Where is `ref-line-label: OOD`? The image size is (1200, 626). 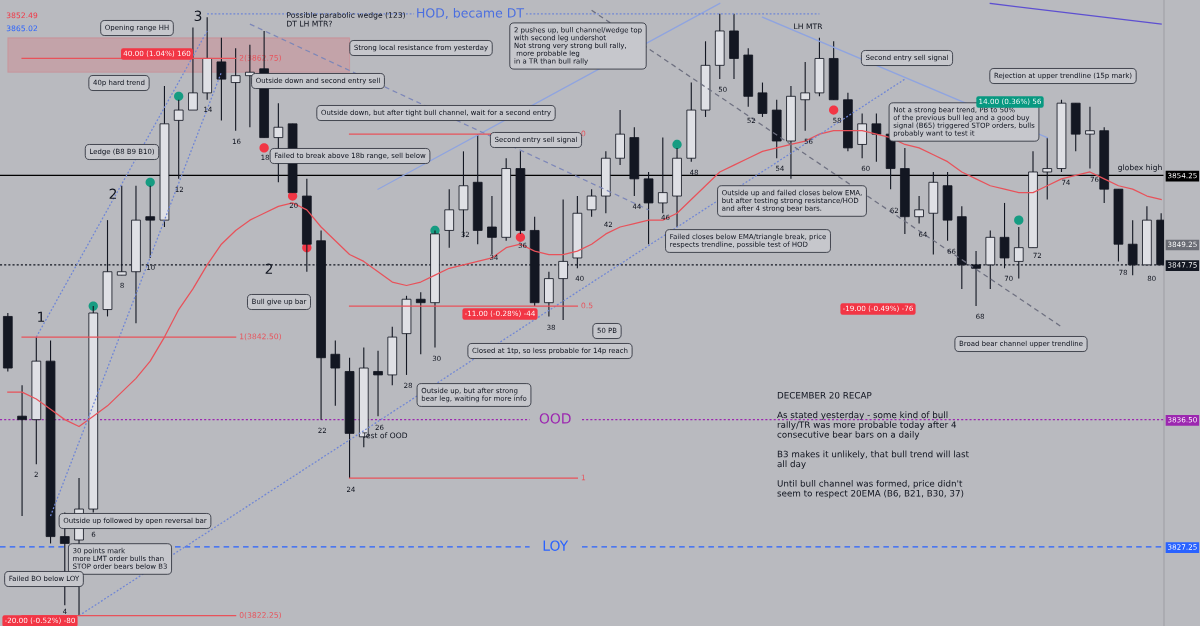
ref-line-label: OOD is located at coordinates (555, 418).